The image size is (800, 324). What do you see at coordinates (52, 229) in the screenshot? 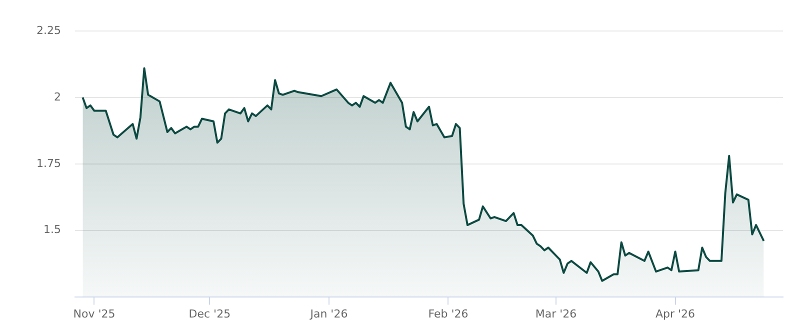
I see `y-tick-label: 1.5` at bounding box center [52, 229].